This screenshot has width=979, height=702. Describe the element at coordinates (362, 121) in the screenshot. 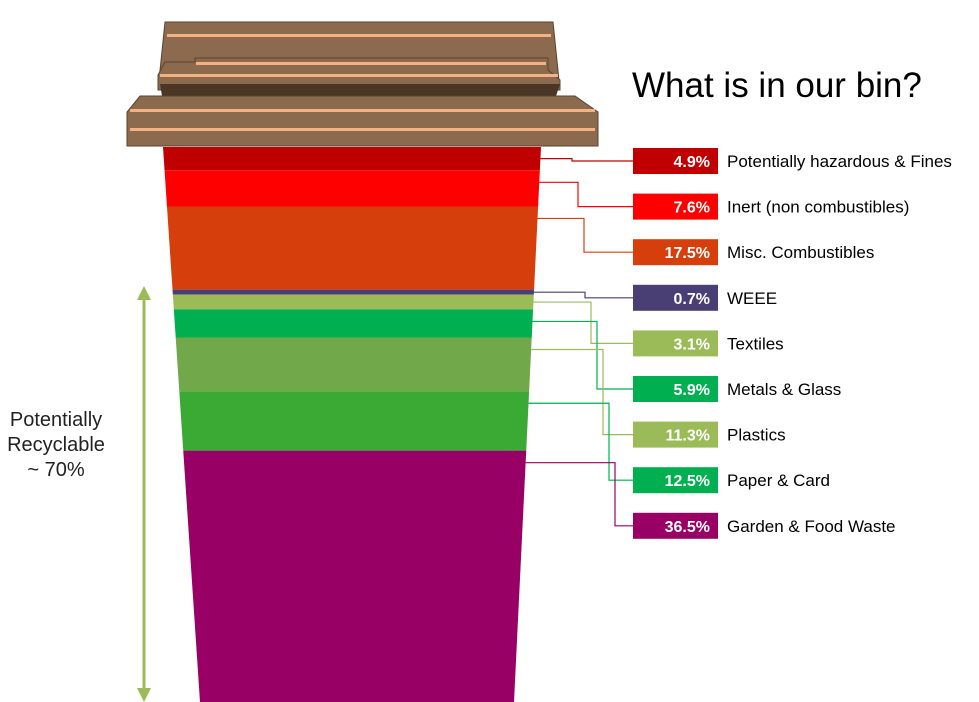

I see `lid-front` at that location.